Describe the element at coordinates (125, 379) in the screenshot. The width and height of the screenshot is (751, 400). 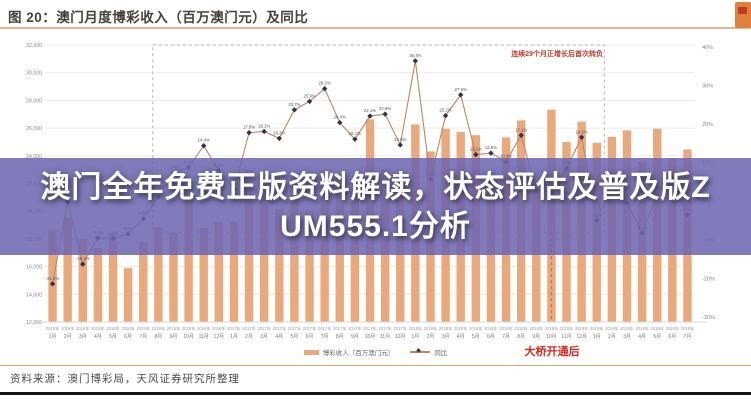
I see `source-note: 资料来源：澳门博彩局，天风证券研究所整理` at that location.